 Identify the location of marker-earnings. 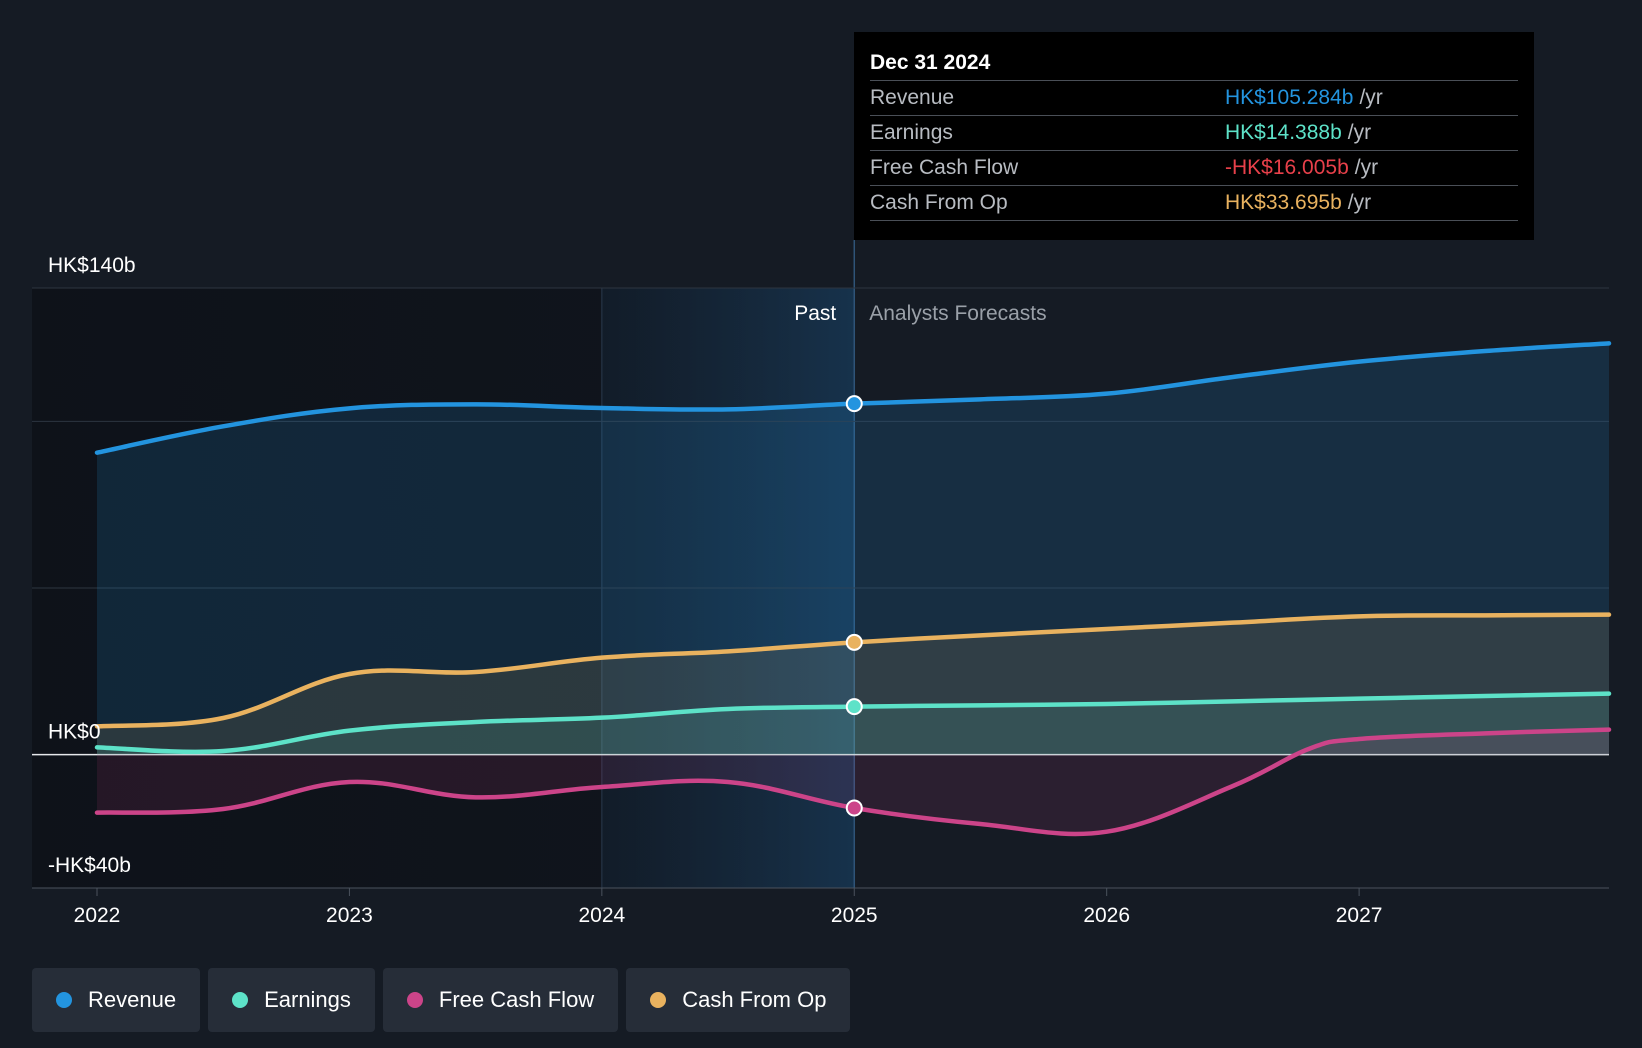
(854, 707).